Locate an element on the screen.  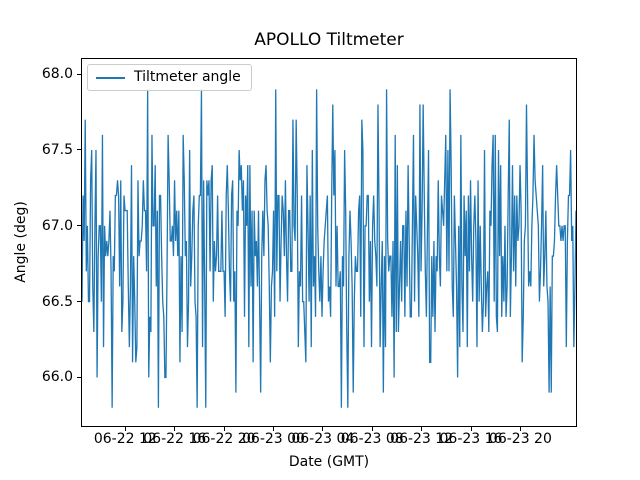
y-tick-label: 66.0 is located at coordinates (57, 377).